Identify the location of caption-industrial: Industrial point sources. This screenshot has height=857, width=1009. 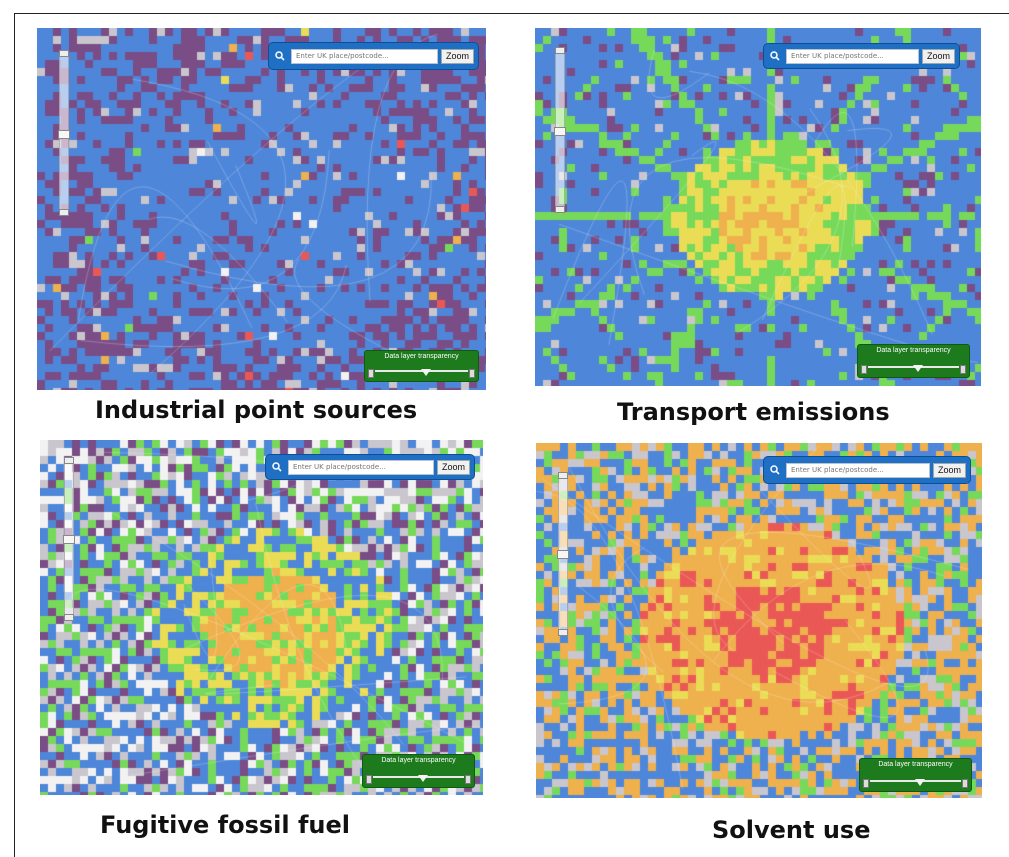
(256, 410).